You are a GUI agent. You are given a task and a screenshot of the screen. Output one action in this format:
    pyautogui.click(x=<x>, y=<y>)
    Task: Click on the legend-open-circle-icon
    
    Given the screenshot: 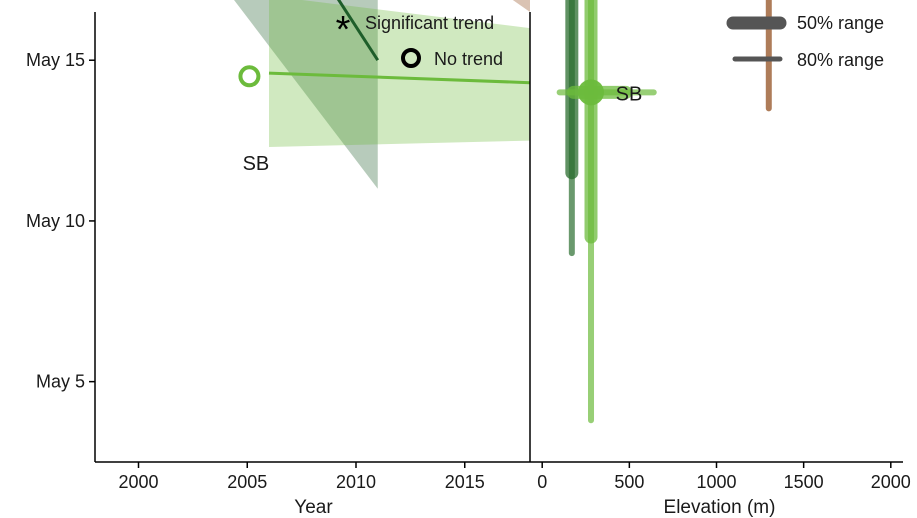 What is the action you would take?
    pyautogui.click(x=411, y=58)
    